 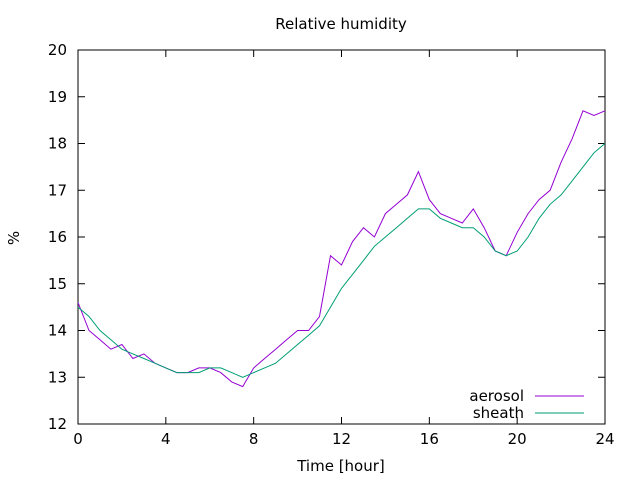 I want to click on x-tick-label: 20, so click(x=517, y=439).